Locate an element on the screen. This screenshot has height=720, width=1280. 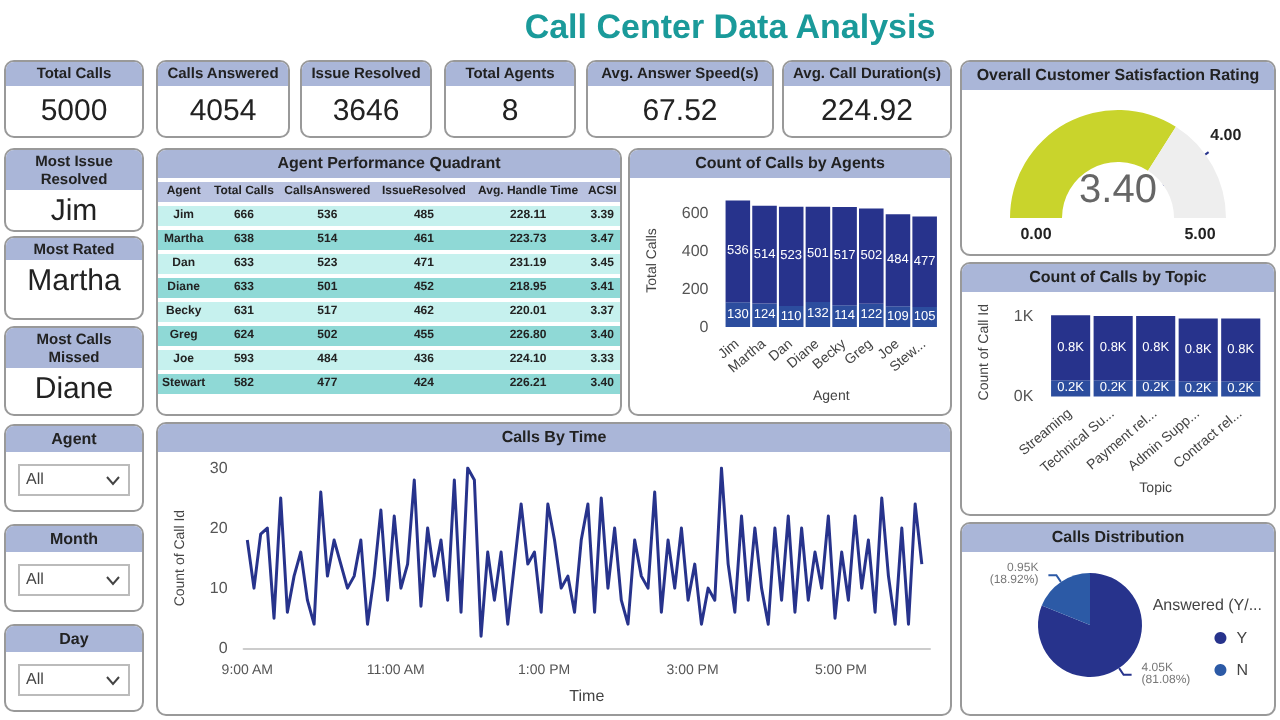
x-axis-title: Time is located at coordinates (587, 696).